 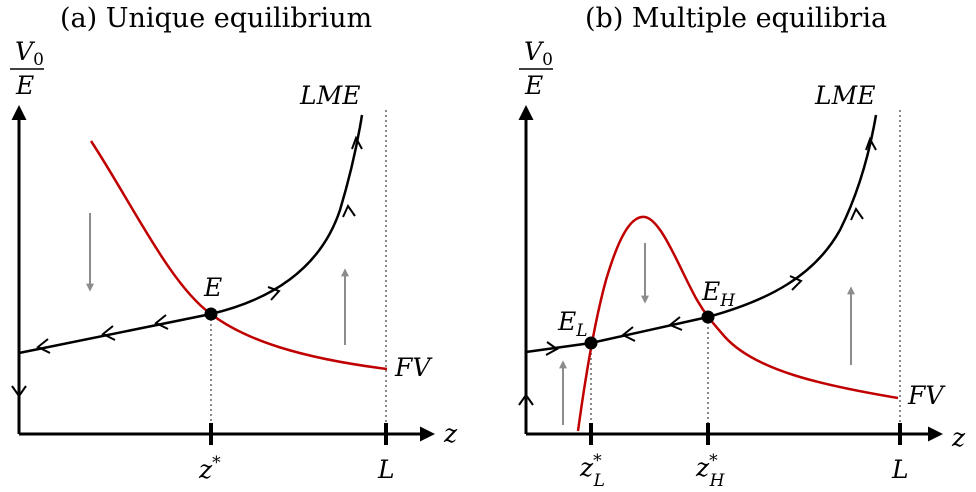 What do you see at coordinates (572, 324) in the screenshot?
I see `panel-b-point-low-label: EL` at bounding box center [572, 324].